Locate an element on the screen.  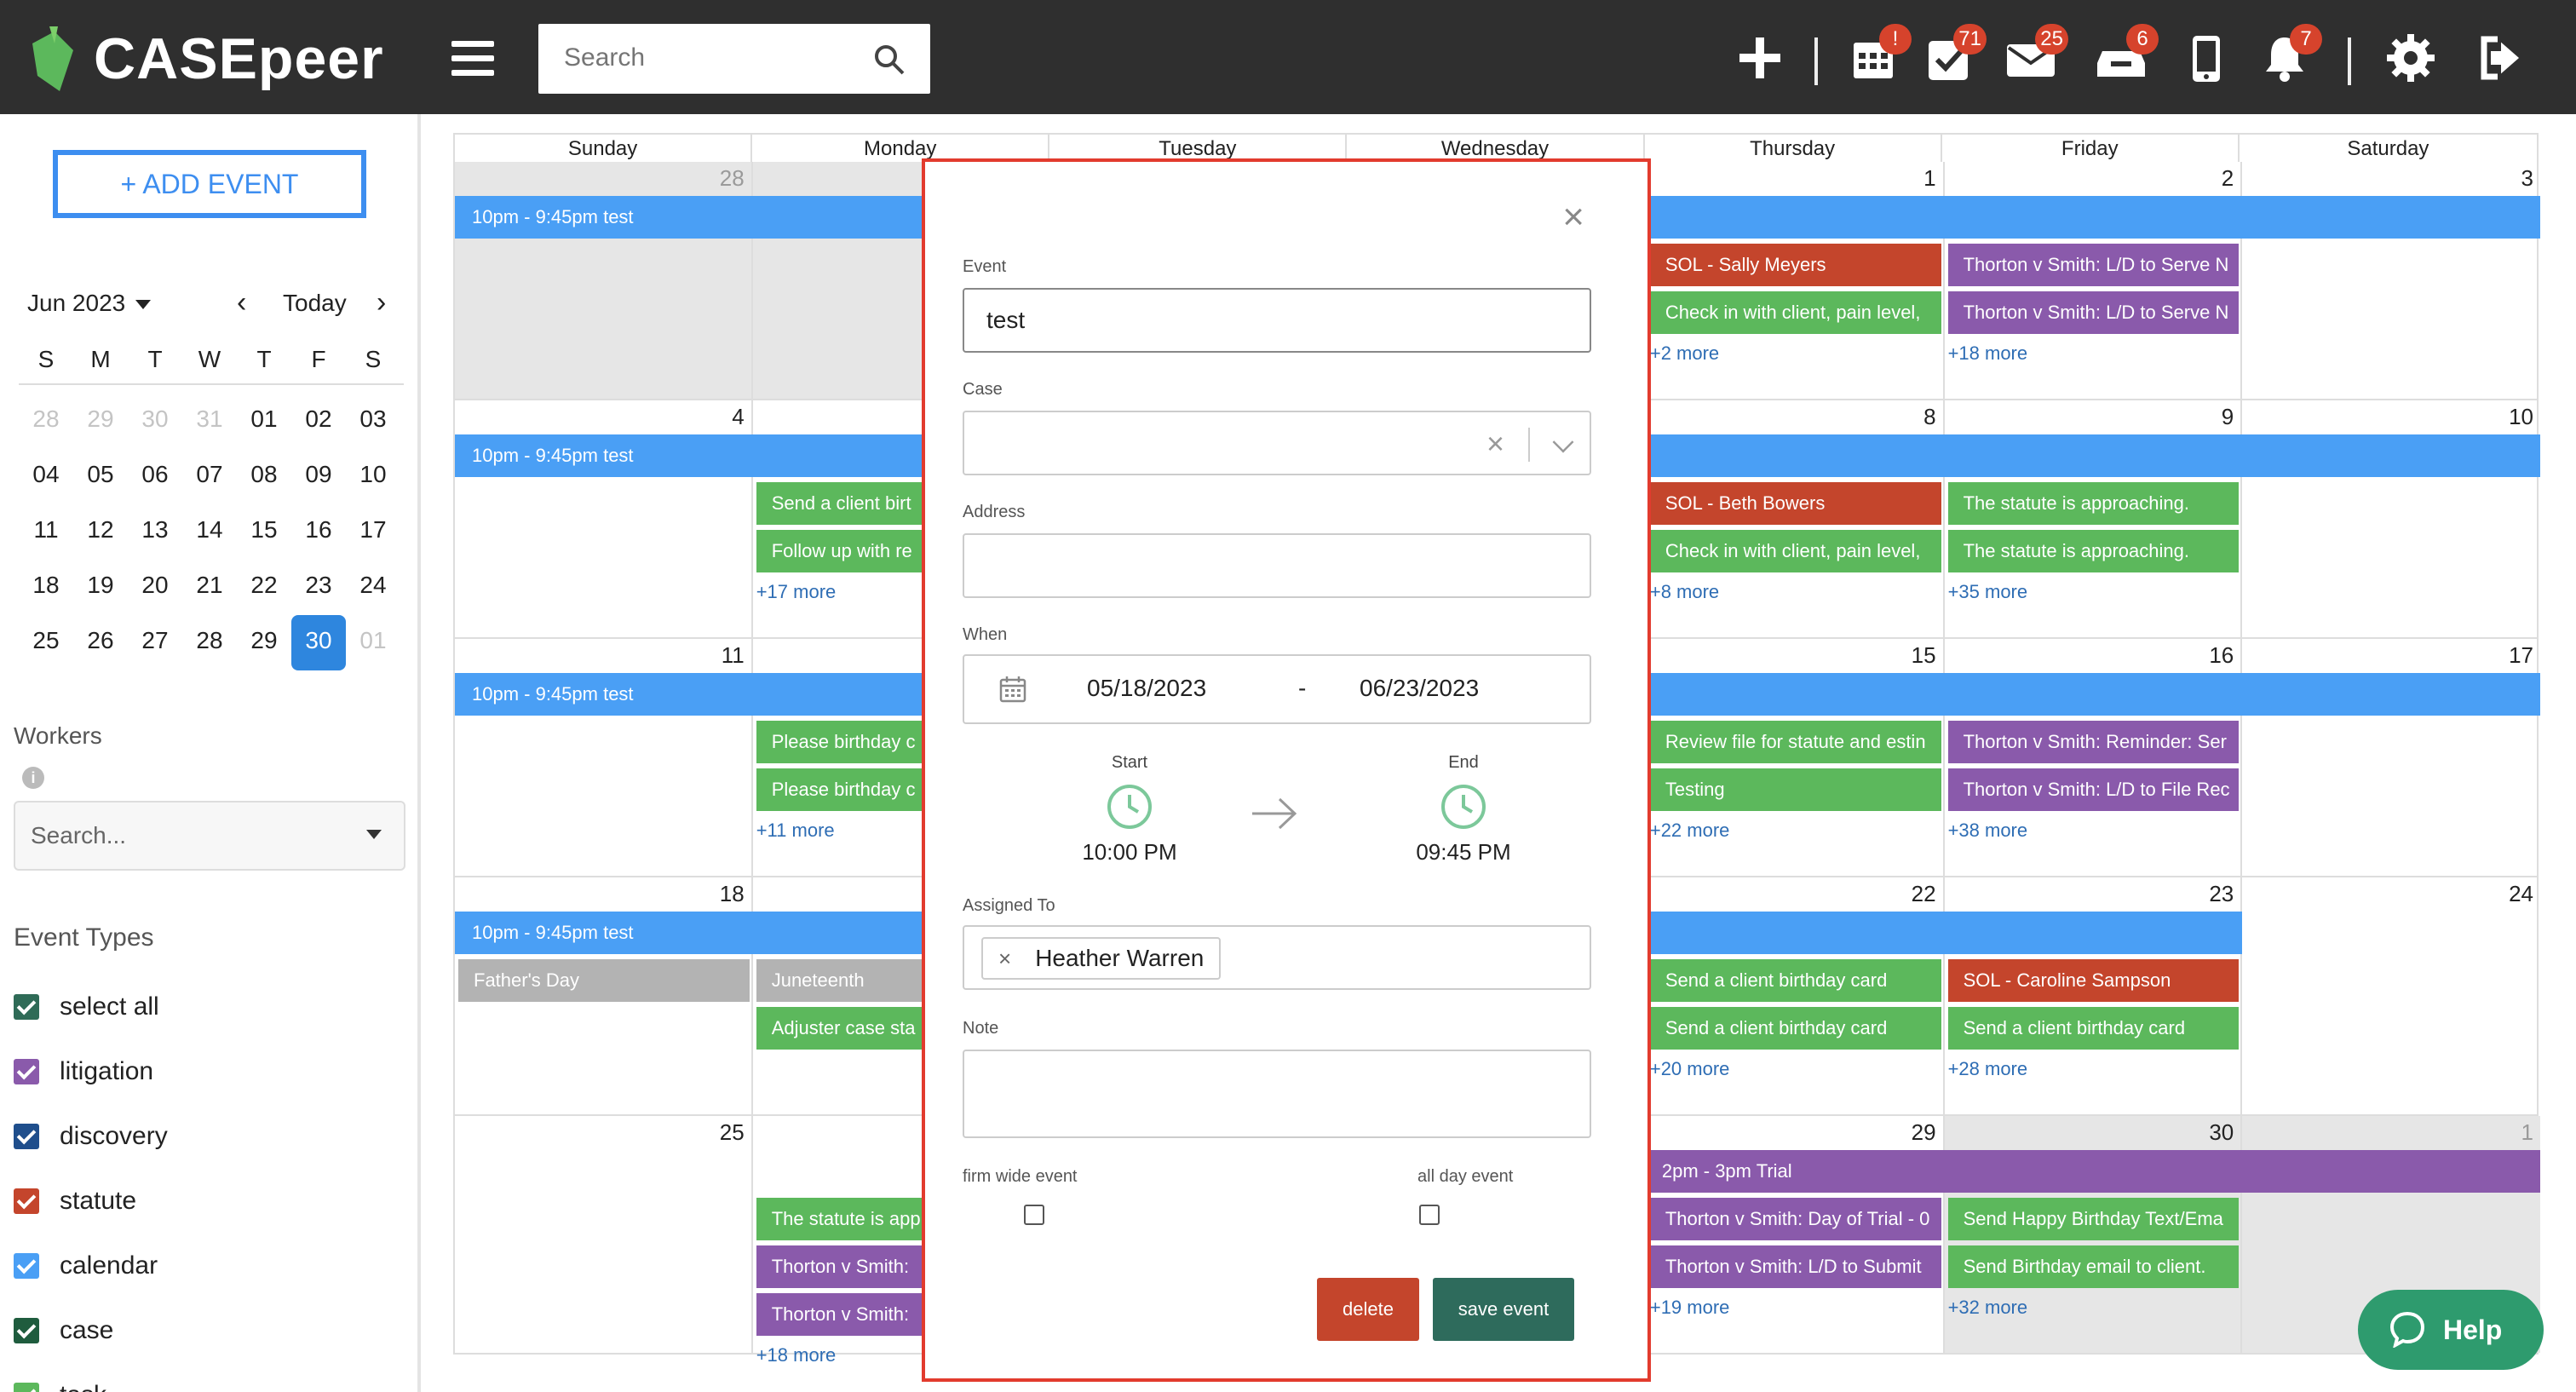
event-type-statute: statute is located at coordinates (91, 1201).